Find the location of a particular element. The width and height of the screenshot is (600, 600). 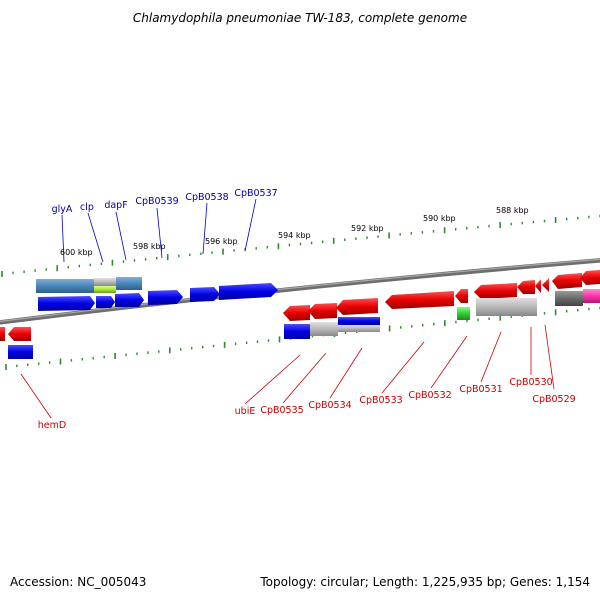

leader-ubiE is located at coordinates (272, 379).